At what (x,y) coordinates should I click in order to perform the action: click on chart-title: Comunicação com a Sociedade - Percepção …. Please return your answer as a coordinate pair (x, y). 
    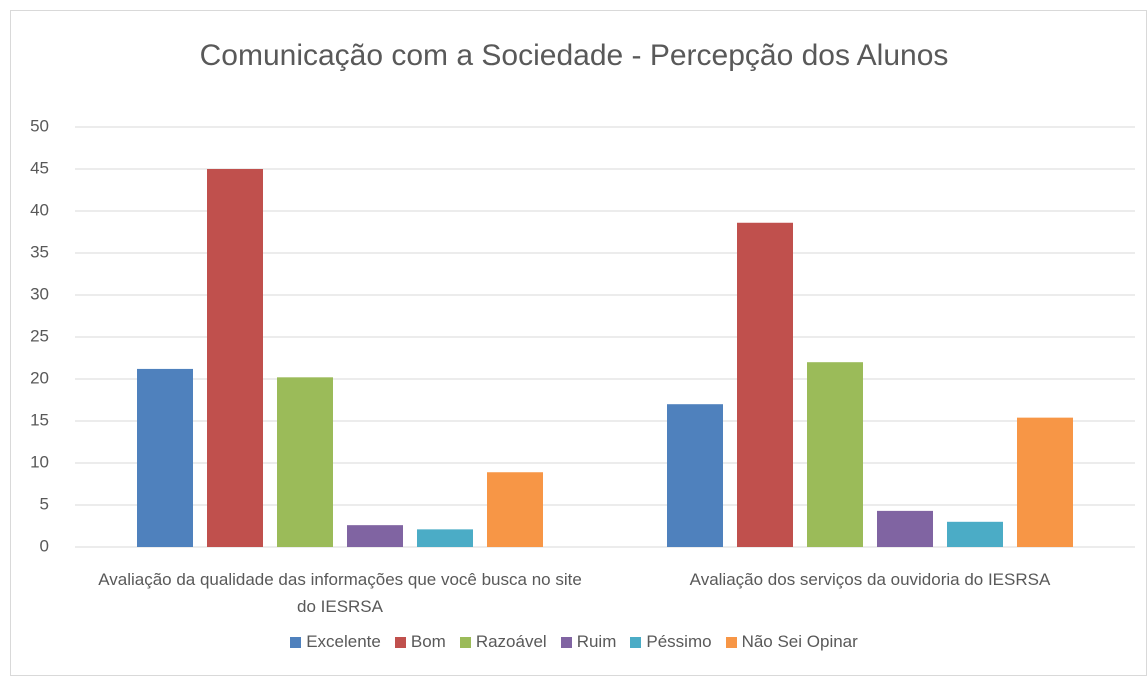
    Looking at the image, I should click on (574, 55).